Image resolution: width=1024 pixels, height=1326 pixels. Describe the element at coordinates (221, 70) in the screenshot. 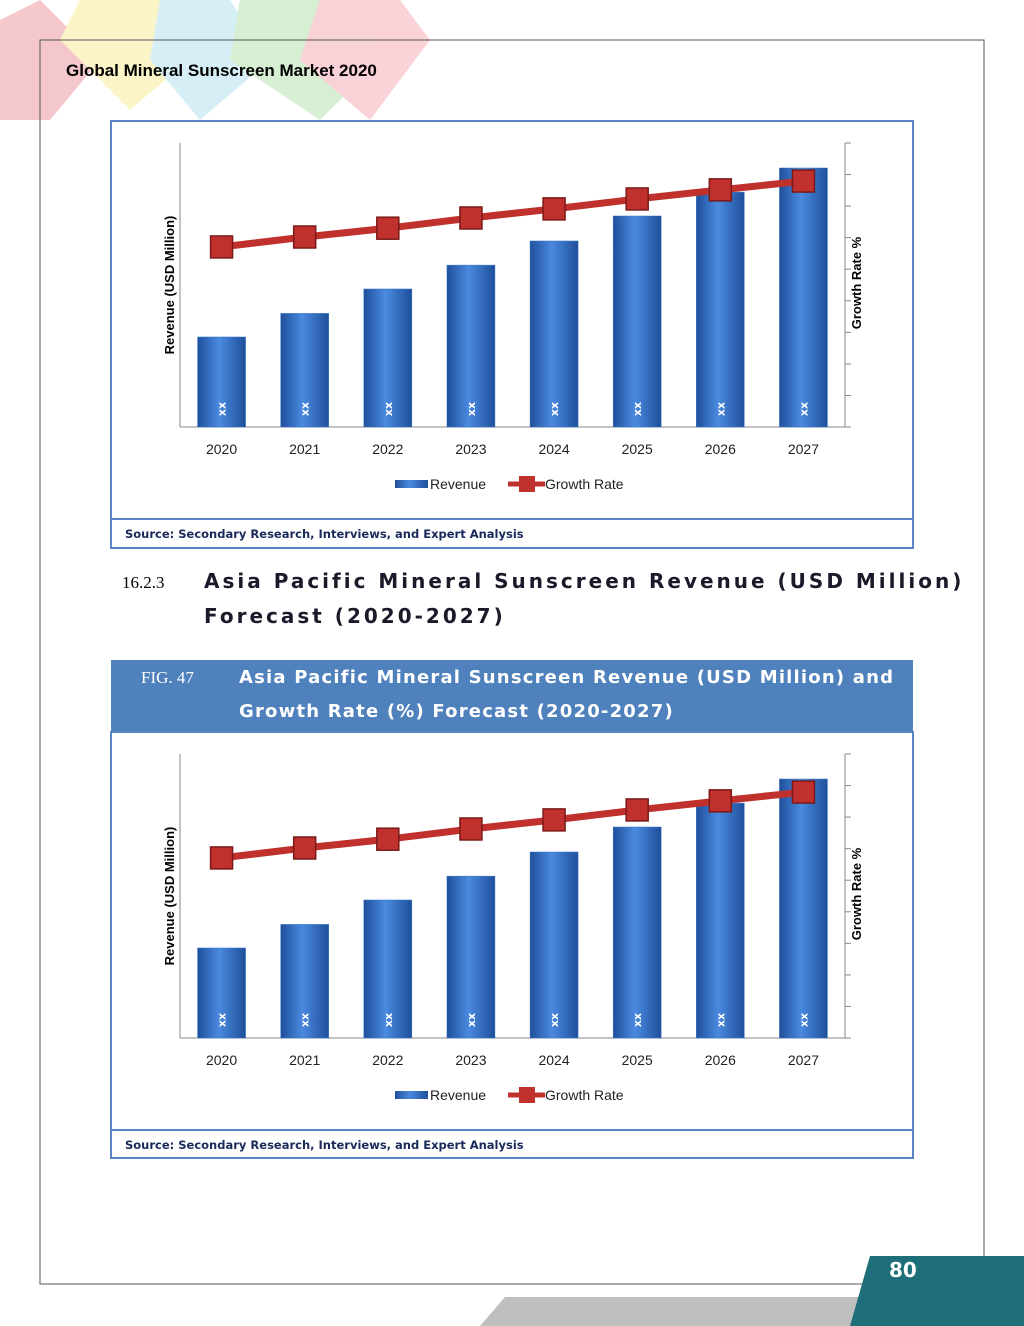

I see `header-title: Global Mineral Sunscreen Market 2020` at that location.